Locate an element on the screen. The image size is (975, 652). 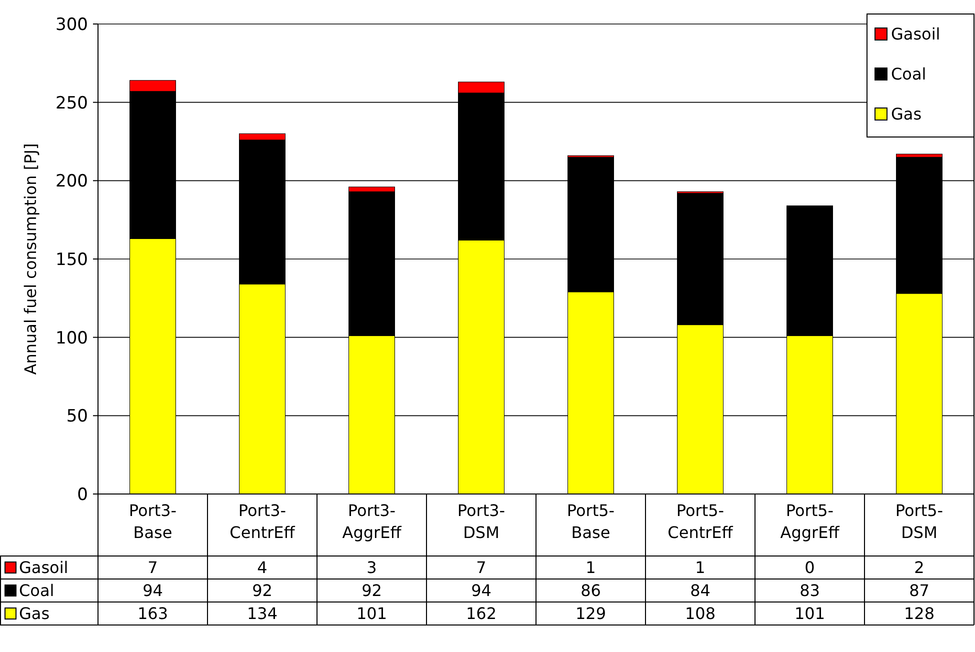
data-label: 129 is located at coordinates (590, 614).